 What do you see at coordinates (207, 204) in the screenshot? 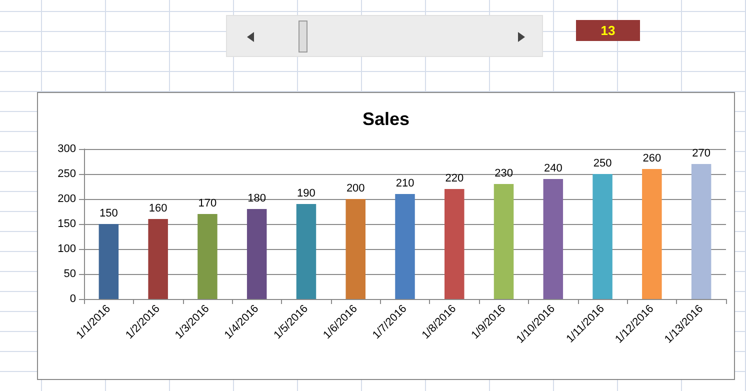
I see `data-label: 170` at bounding box center [207, 204].